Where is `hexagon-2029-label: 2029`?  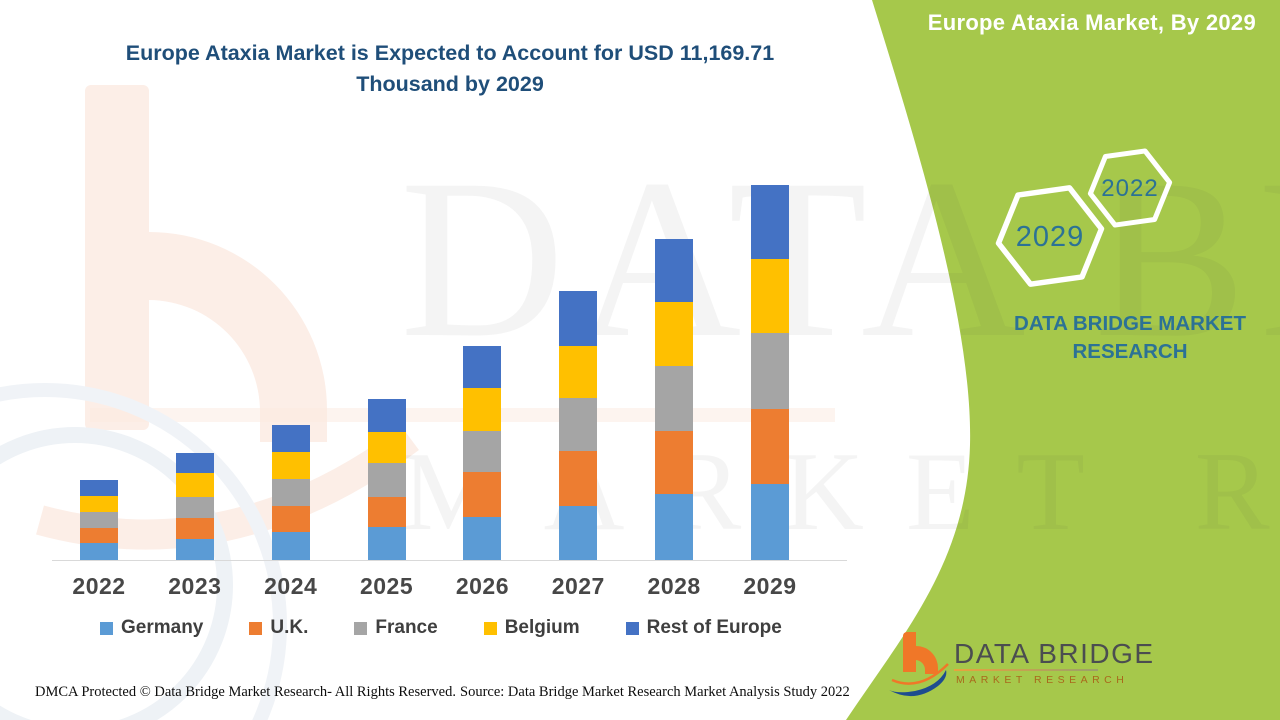
hexagon-2029-label: 2029 is located at coordinates (1050, 237).